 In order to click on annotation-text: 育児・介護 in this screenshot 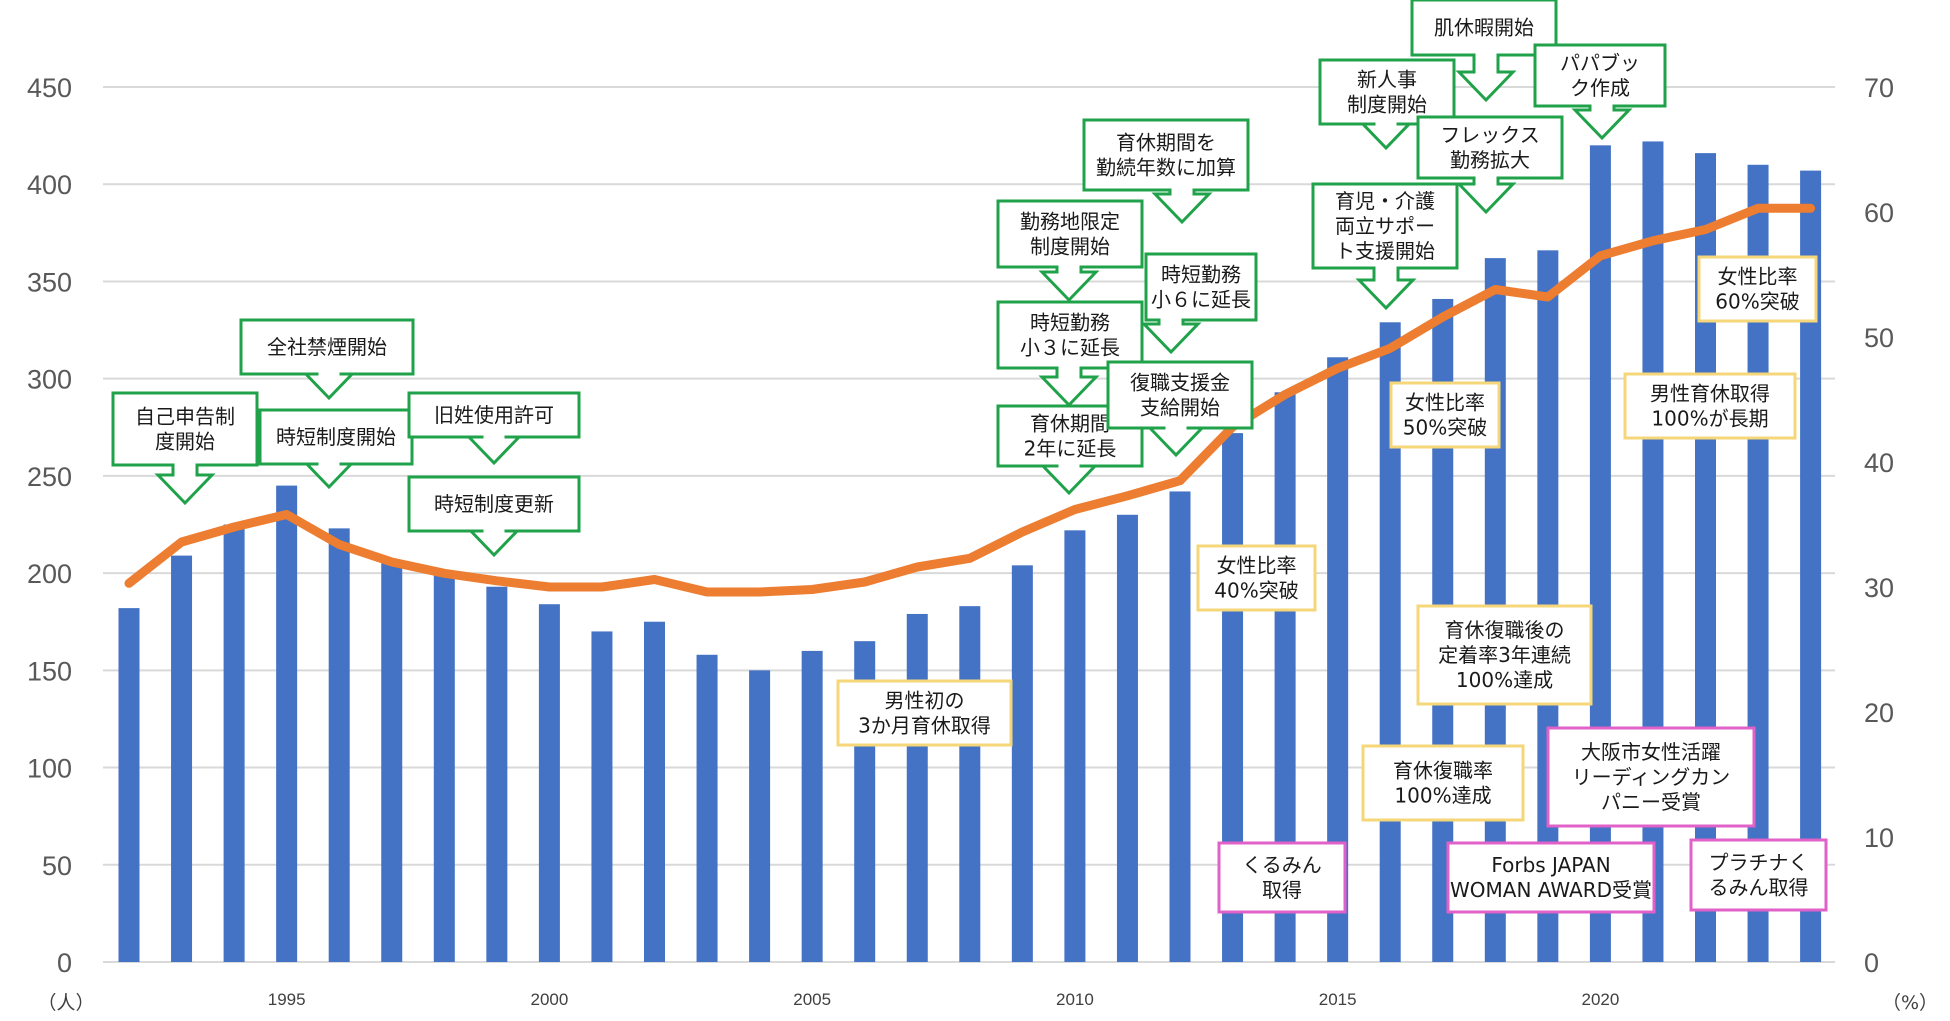, I will do `click(1385, 201)`.